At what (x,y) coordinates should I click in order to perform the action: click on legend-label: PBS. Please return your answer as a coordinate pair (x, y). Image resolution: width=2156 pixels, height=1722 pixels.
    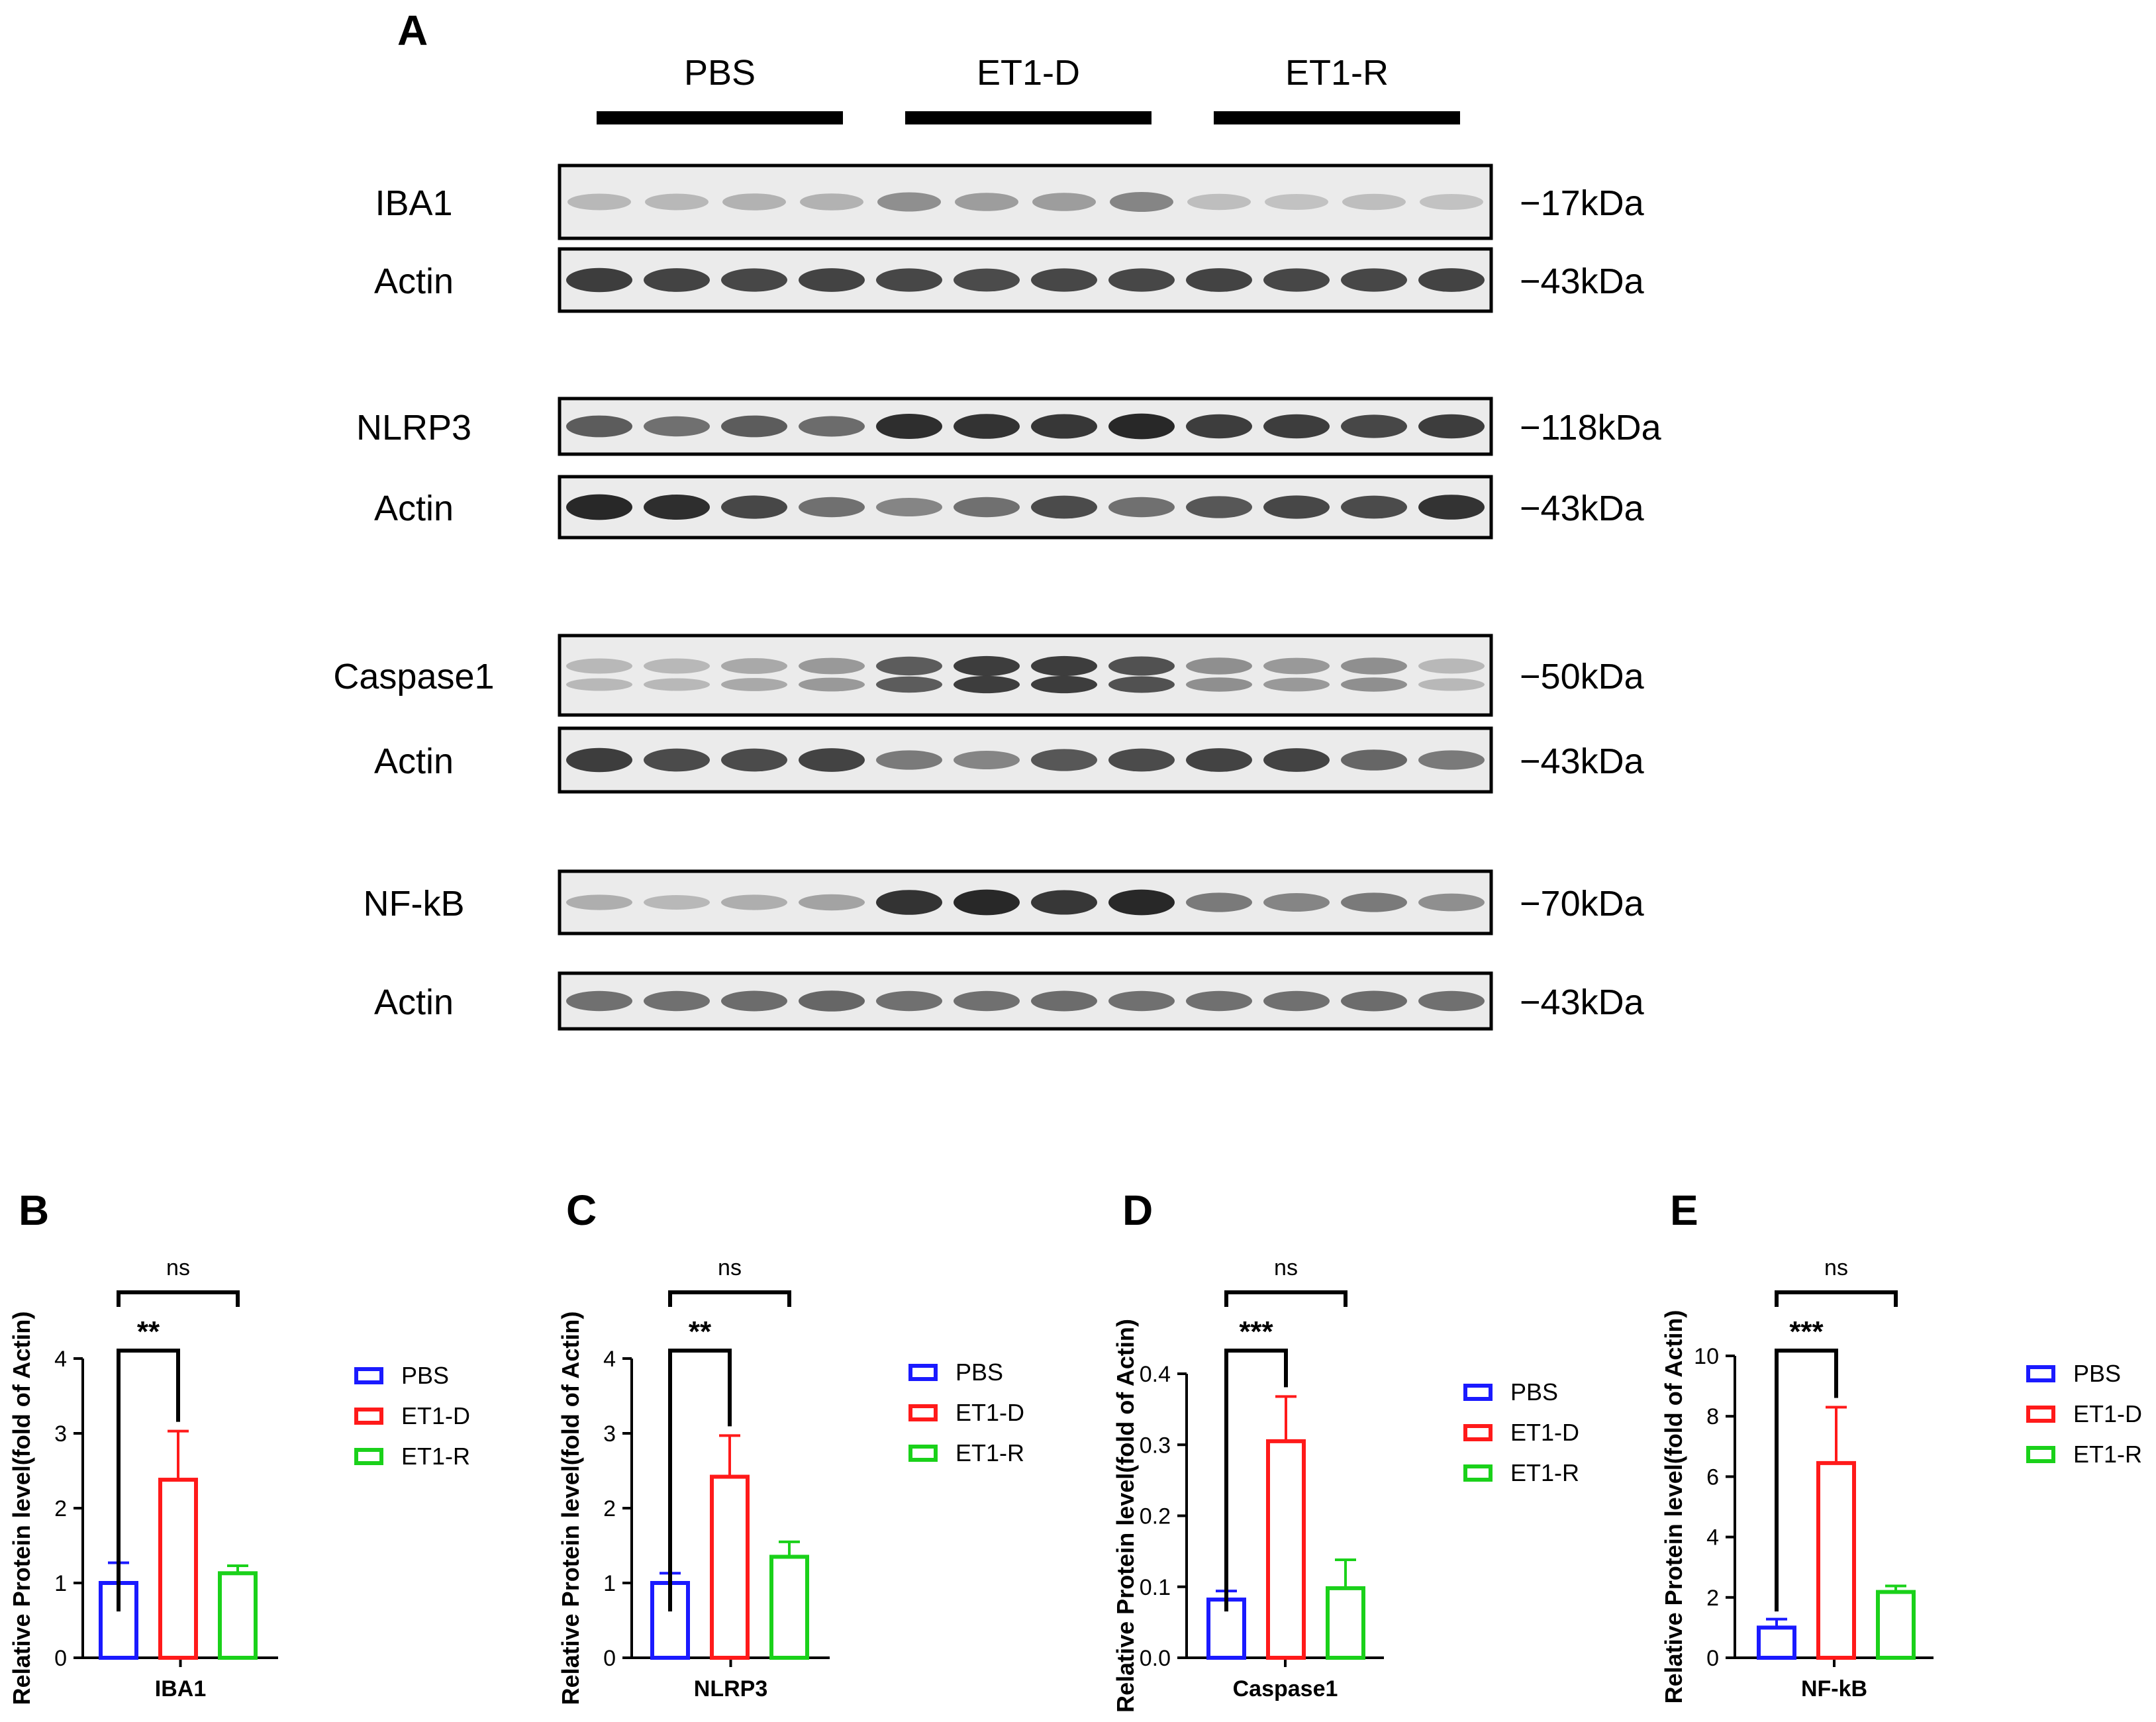
    Looking at the image, I should click on (1534, 1392).